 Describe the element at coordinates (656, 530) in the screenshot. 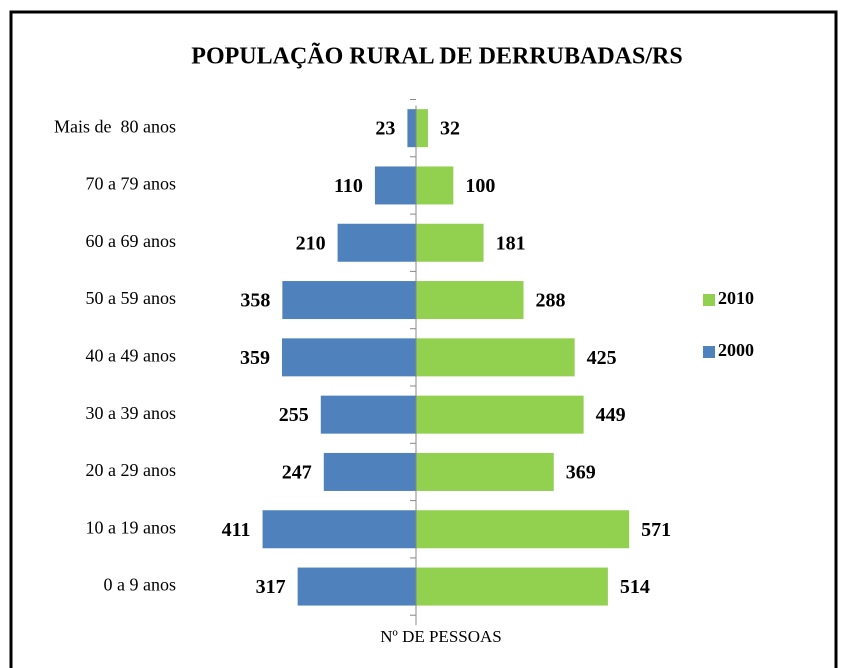

I see `value-label: 571` at that location.